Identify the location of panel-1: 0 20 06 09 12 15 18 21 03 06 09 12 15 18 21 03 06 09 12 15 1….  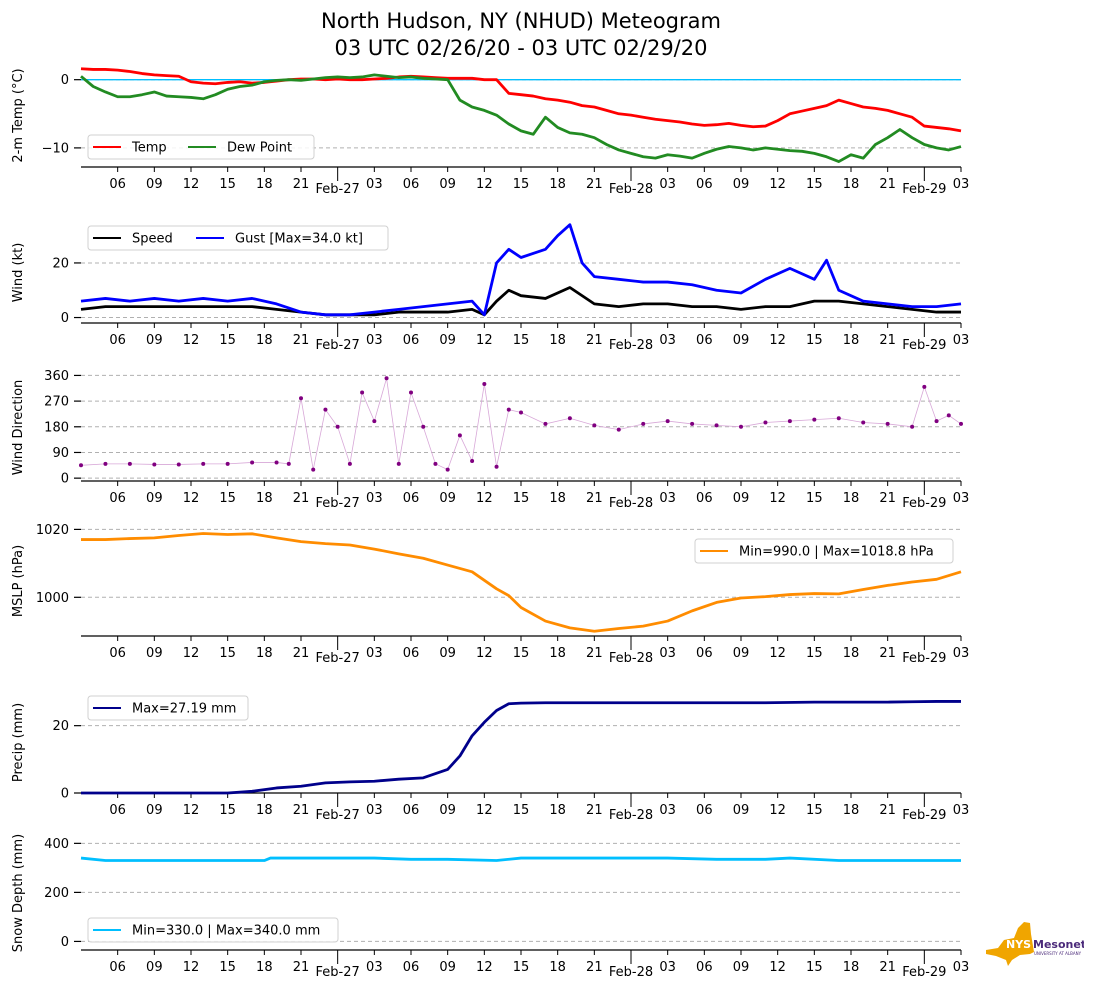
(490, 288).